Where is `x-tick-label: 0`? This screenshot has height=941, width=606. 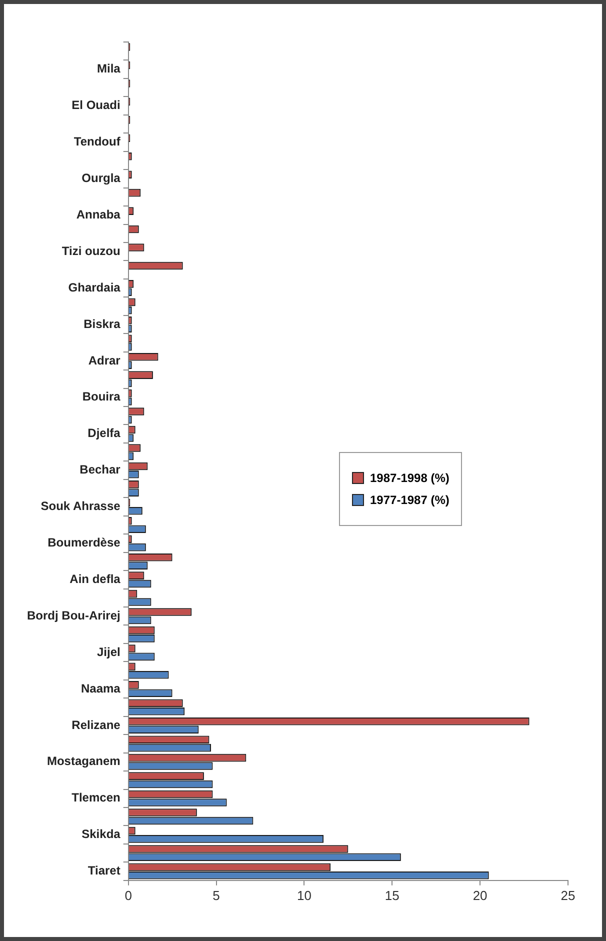
x-tick-label: 0 is located at coordinates (128, 895).